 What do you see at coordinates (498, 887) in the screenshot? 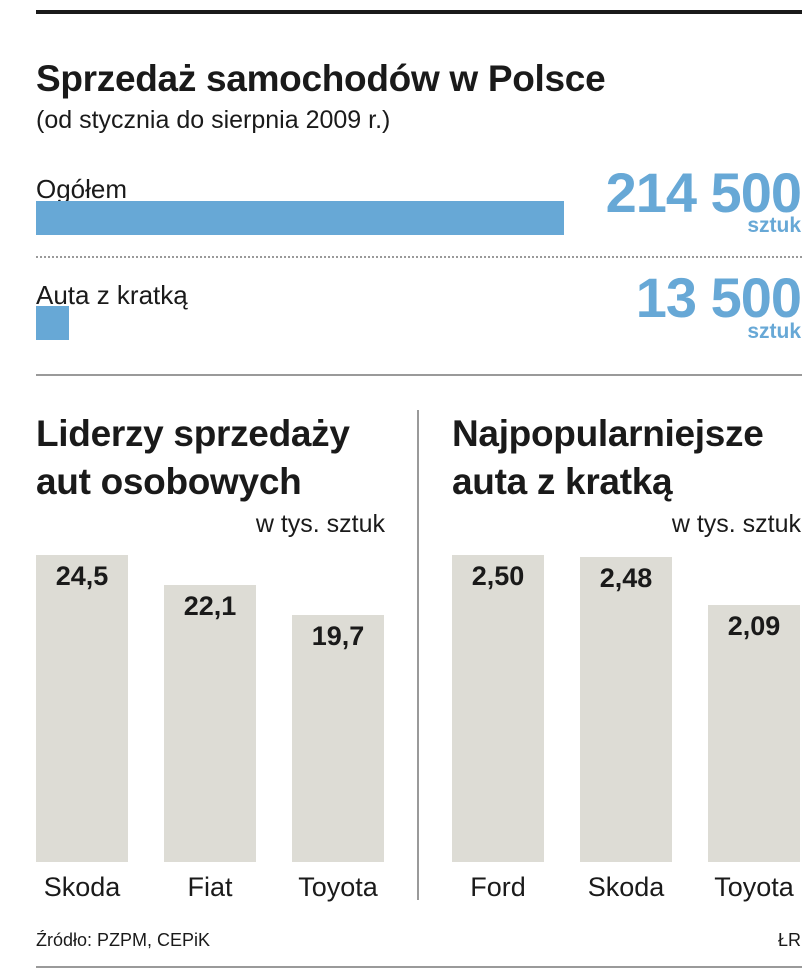
I see `category-label: Ford` at bounding box center [498, 887].